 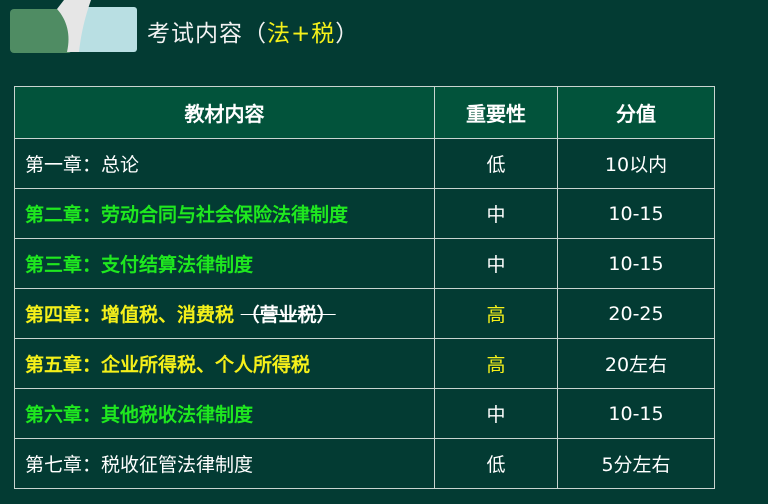 What do you see at coordinates (288, 315) in the screenshot?
I see `struck-text: （营业税）` at bounding box center [288, 315].